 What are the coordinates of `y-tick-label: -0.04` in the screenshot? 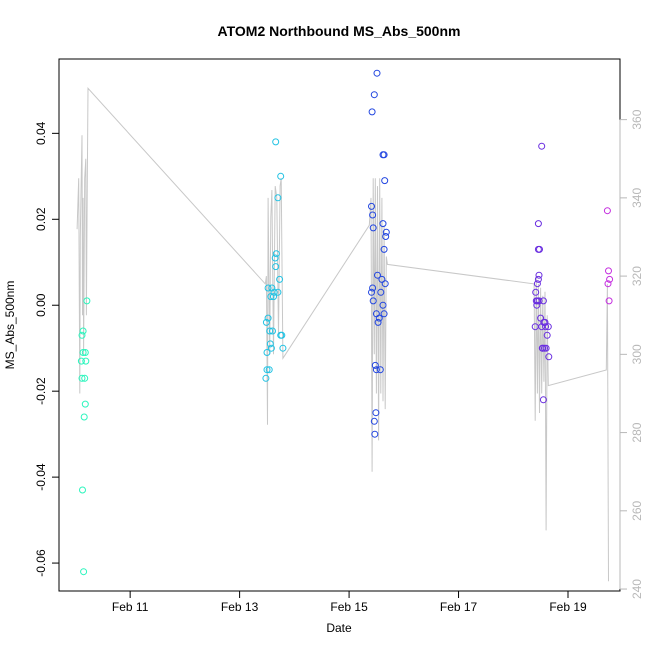 It's located at (41, 477).